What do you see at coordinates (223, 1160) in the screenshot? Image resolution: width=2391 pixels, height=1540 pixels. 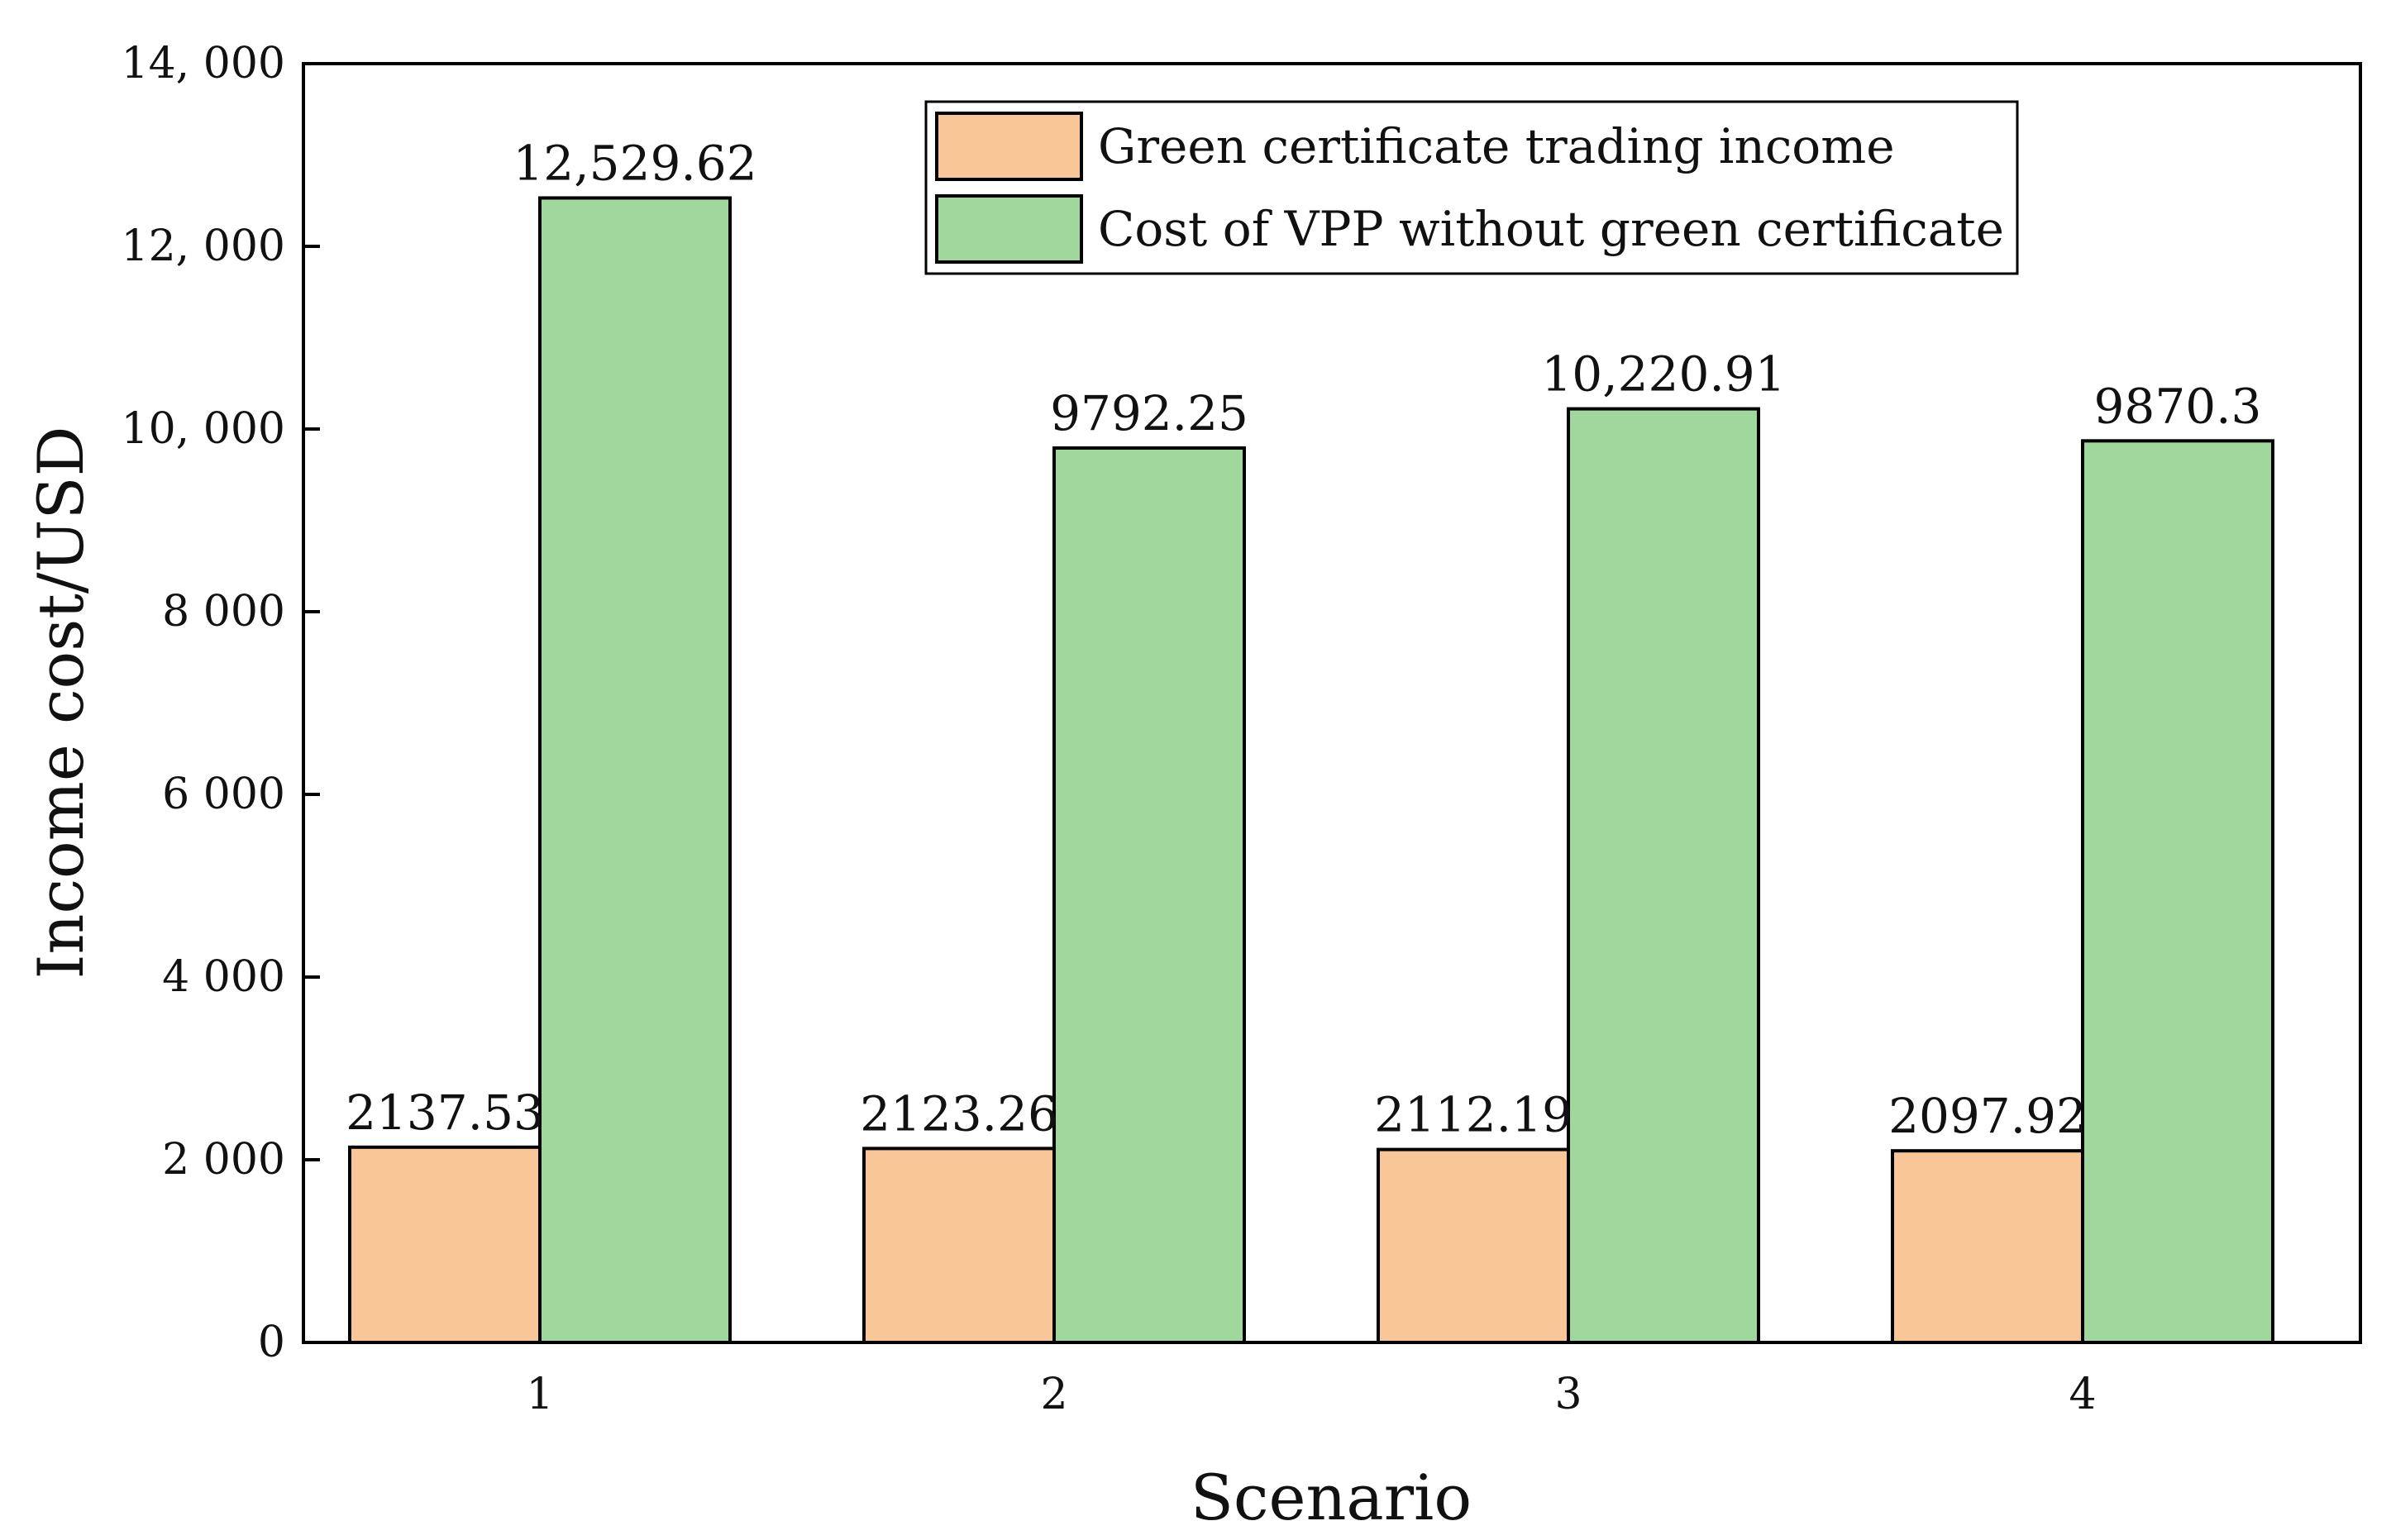 I see `y-tick-label: 2 000` at bounding box center [223, 1160].